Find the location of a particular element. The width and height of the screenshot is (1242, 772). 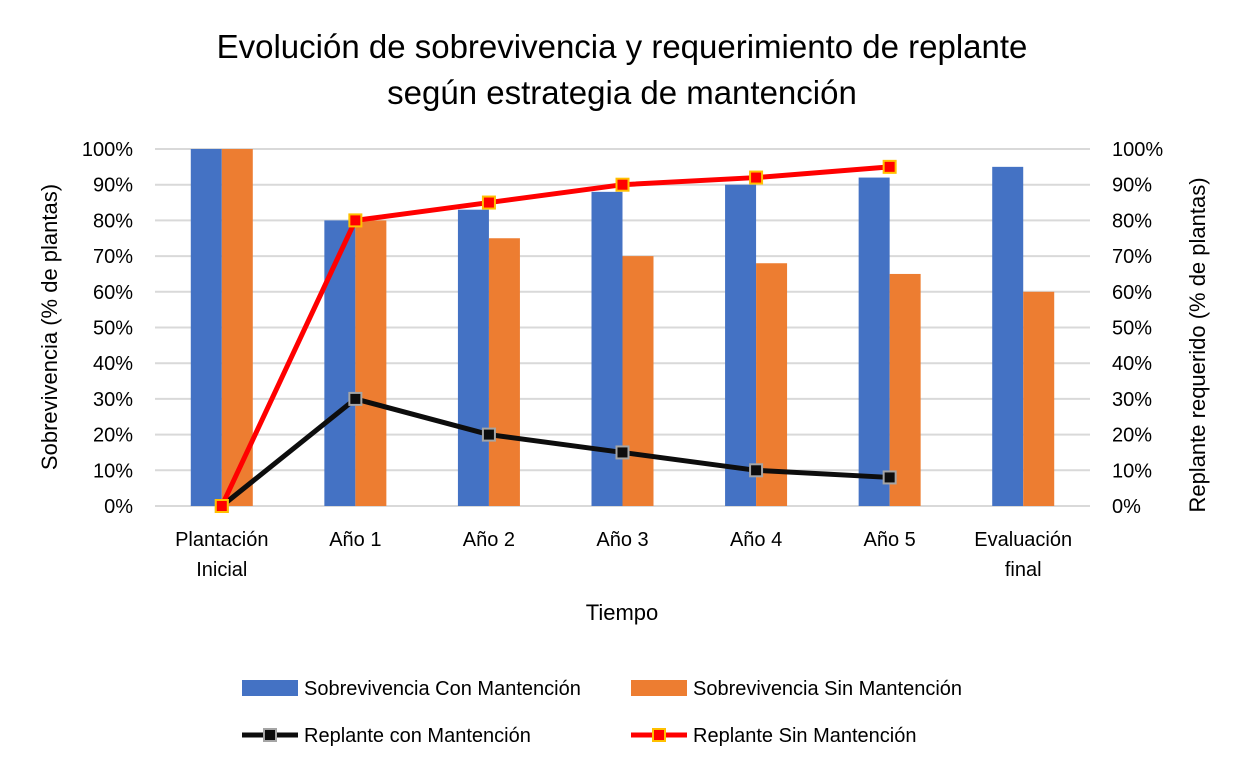

y2-axis-ticks: 0% 10% 20% 30% 40% 50% 60% 70% 80% 90% 100% is located at coordinates (1137, 328).